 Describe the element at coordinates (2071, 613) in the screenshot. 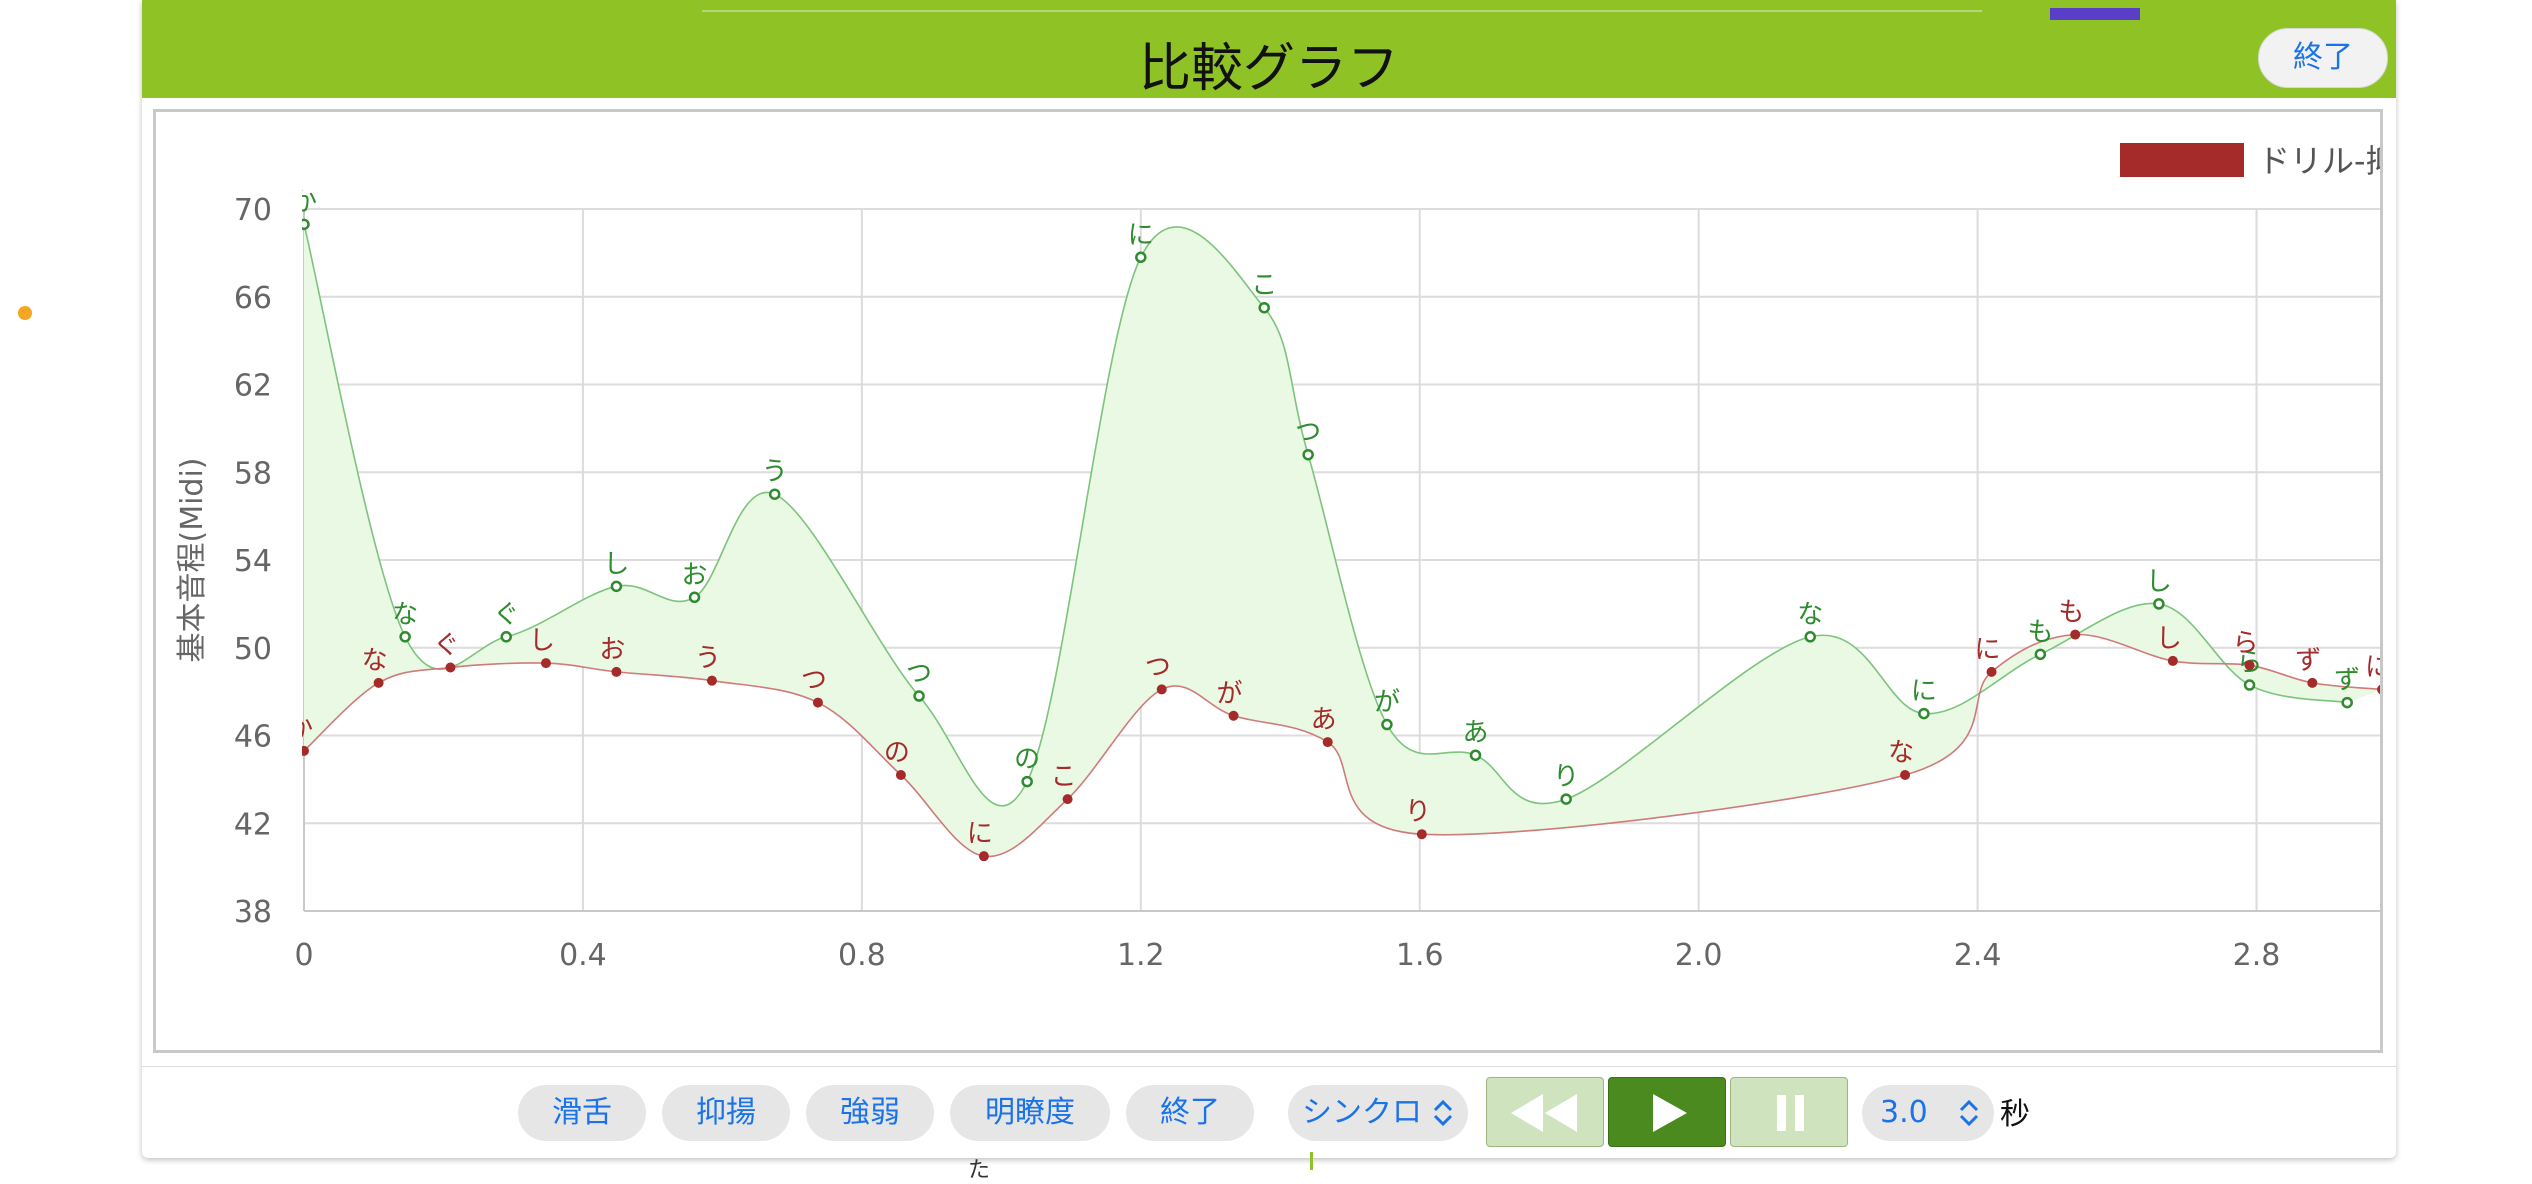

I see `drill-point-label: も` at that location.